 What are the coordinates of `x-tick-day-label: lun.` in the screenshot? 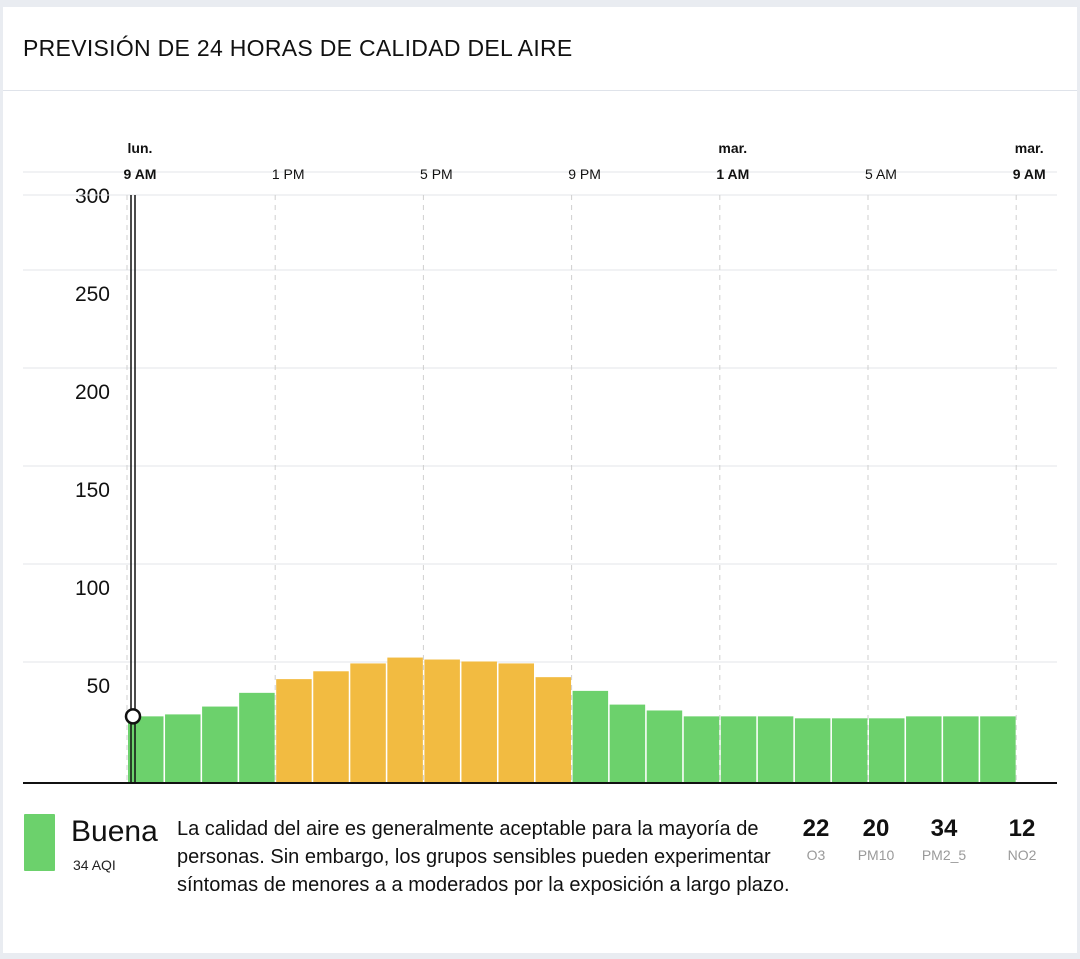 It's located at (140, 148).